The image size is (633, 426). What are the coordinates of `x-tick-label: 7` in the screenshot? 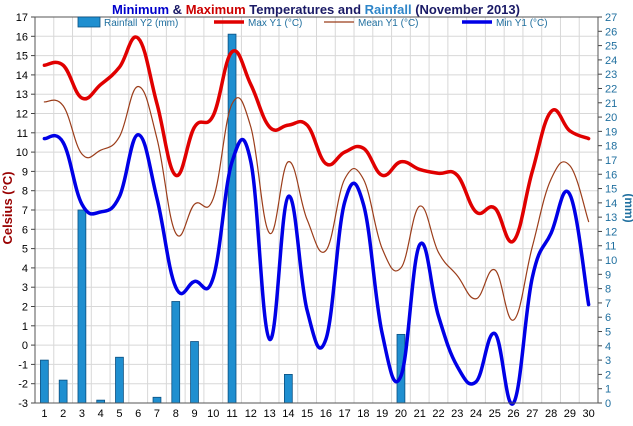 It's located at (157, 414).